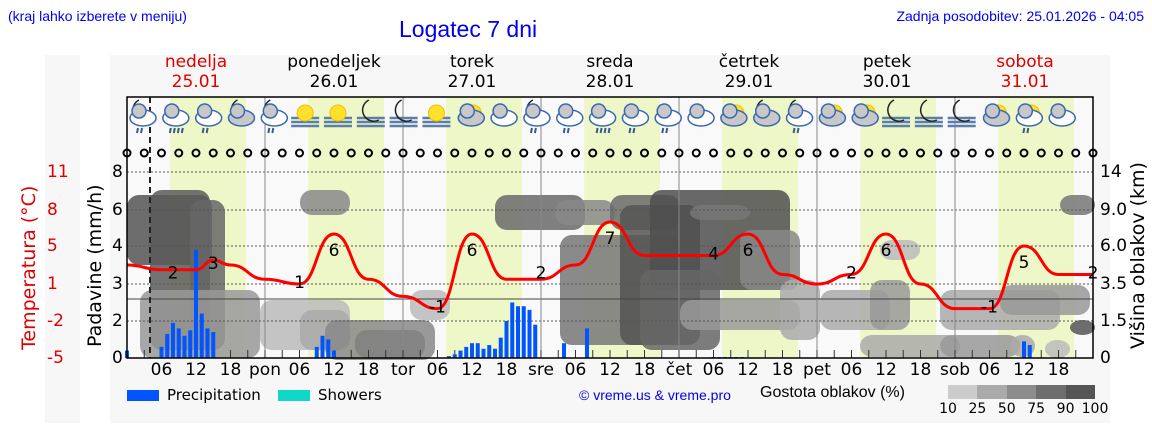  What do you see at coordinates (1024, 263) in the screenshot?
I see `temperature-value-label: 5` at bounding box center [1024, 263].